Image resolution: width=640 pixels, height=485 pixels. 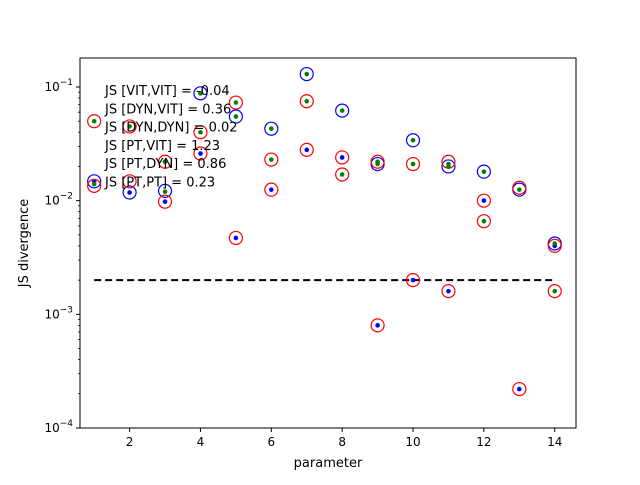 What do you see at coordinates (24, 244) in the screenshot?
I see `y-axis-label: JS divergence` at bounding box center [24, 244].